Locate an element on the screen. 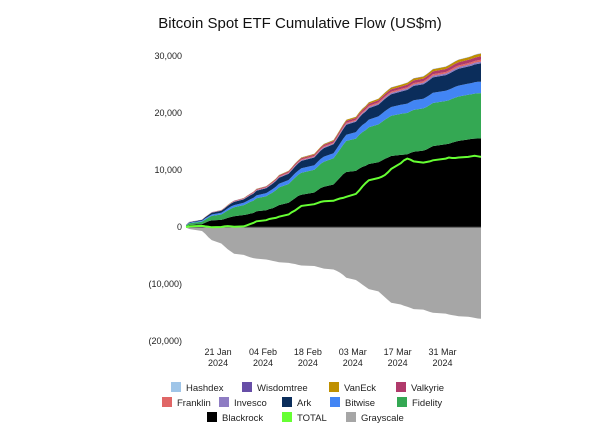  legend-label: Ark is located at coordinates (304, 403).